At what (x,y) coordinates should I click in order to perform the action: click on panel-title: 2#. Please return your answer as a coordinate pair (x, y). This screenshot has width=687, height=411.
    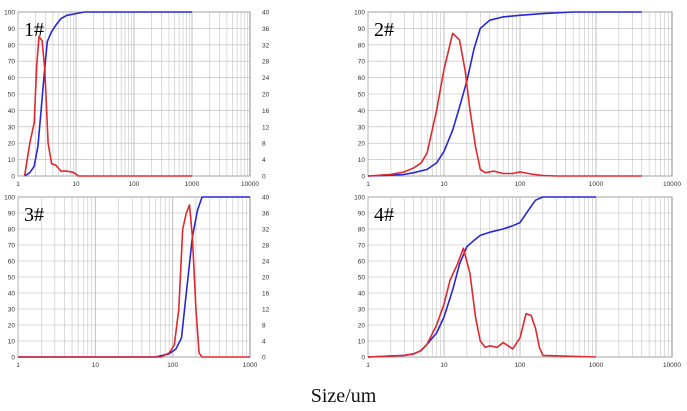
    Looking at the image, I should click on (384, 30).